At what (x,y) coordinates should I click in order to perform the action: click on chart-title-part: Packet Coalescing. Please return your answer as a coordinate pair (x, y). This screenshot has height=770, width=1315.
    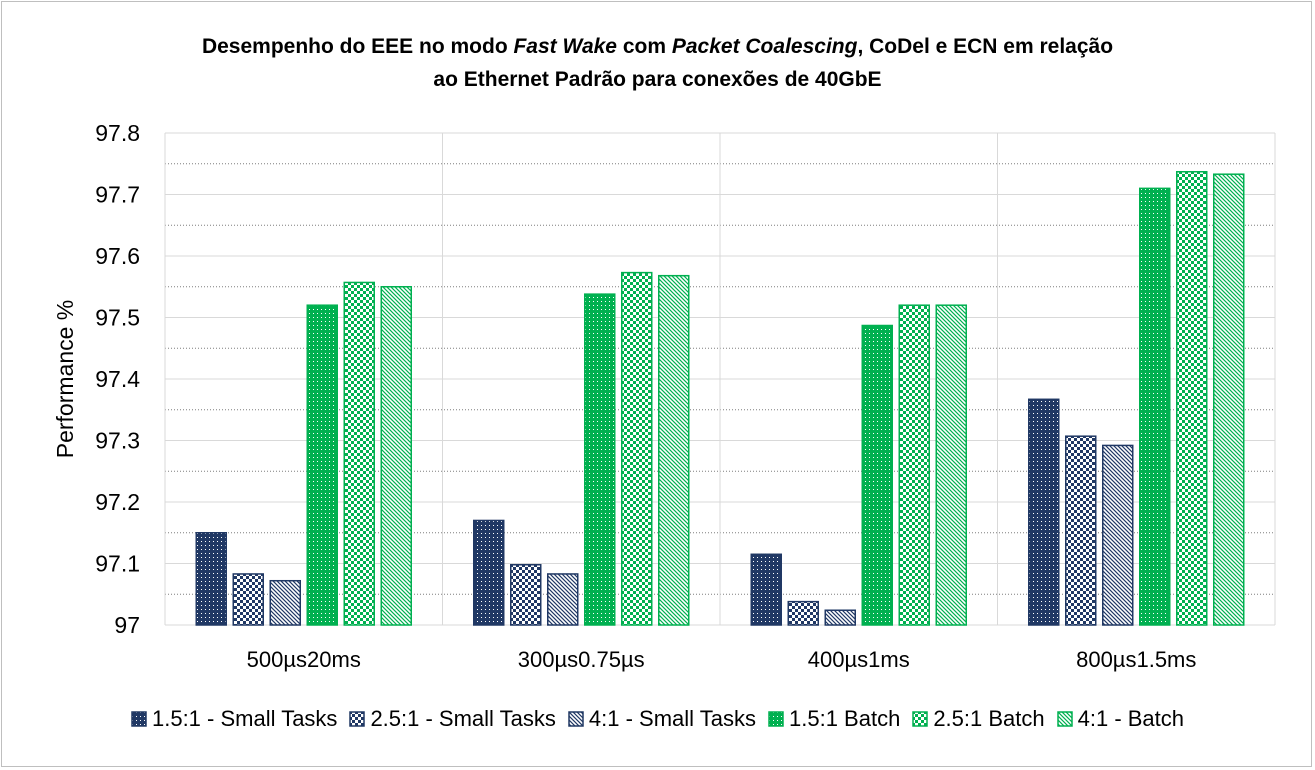
    Looking at the image, I should click on (764, 46).